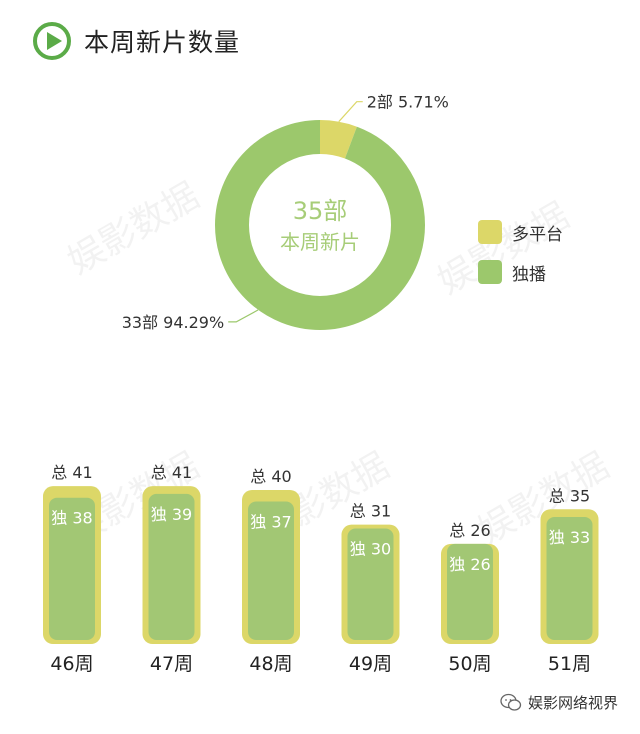 The height and width of the screenshot is (734, 640). What do you see at coordinates (270, 522) in the screenshot?
I see `bar-exclusive-label: 独 37` at bounding box center [270, 522].